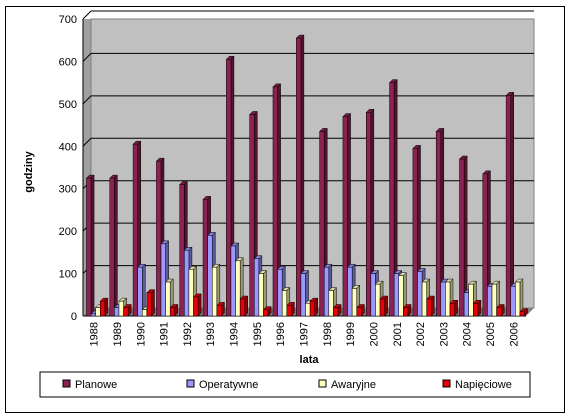 This screenshot has width=570, height=416. I want to click on bar-napięciowe-2001, so click(407, 310).